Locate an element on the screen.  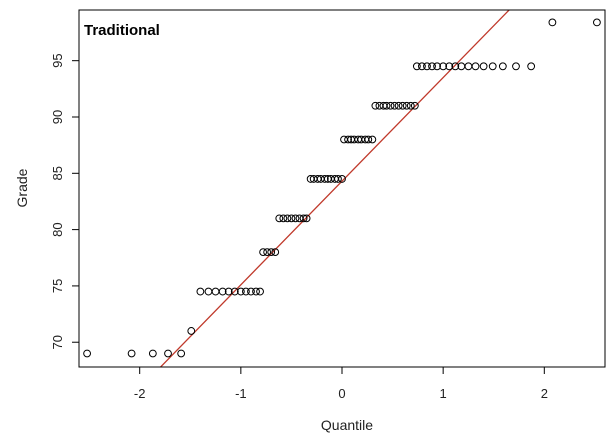
y-tick-label: 90 is located at coordinates (57, 117).